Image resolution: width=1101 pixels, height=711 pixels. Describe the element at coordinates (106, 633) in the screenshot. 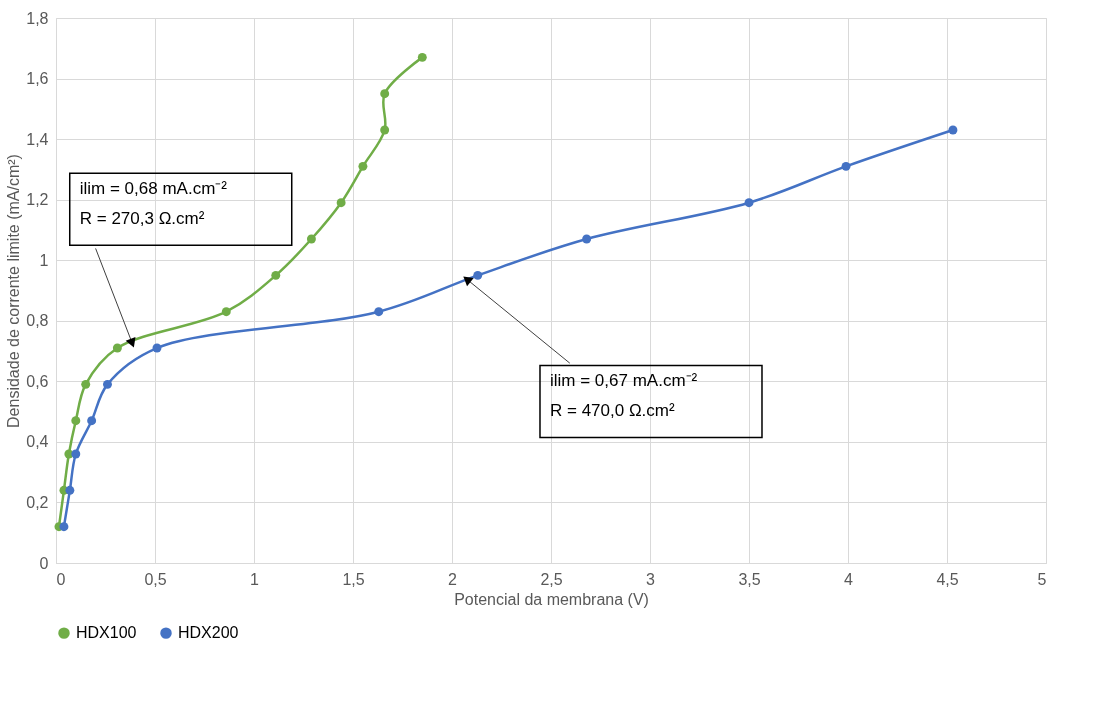

I see `legend-label: HDX100` at that location.